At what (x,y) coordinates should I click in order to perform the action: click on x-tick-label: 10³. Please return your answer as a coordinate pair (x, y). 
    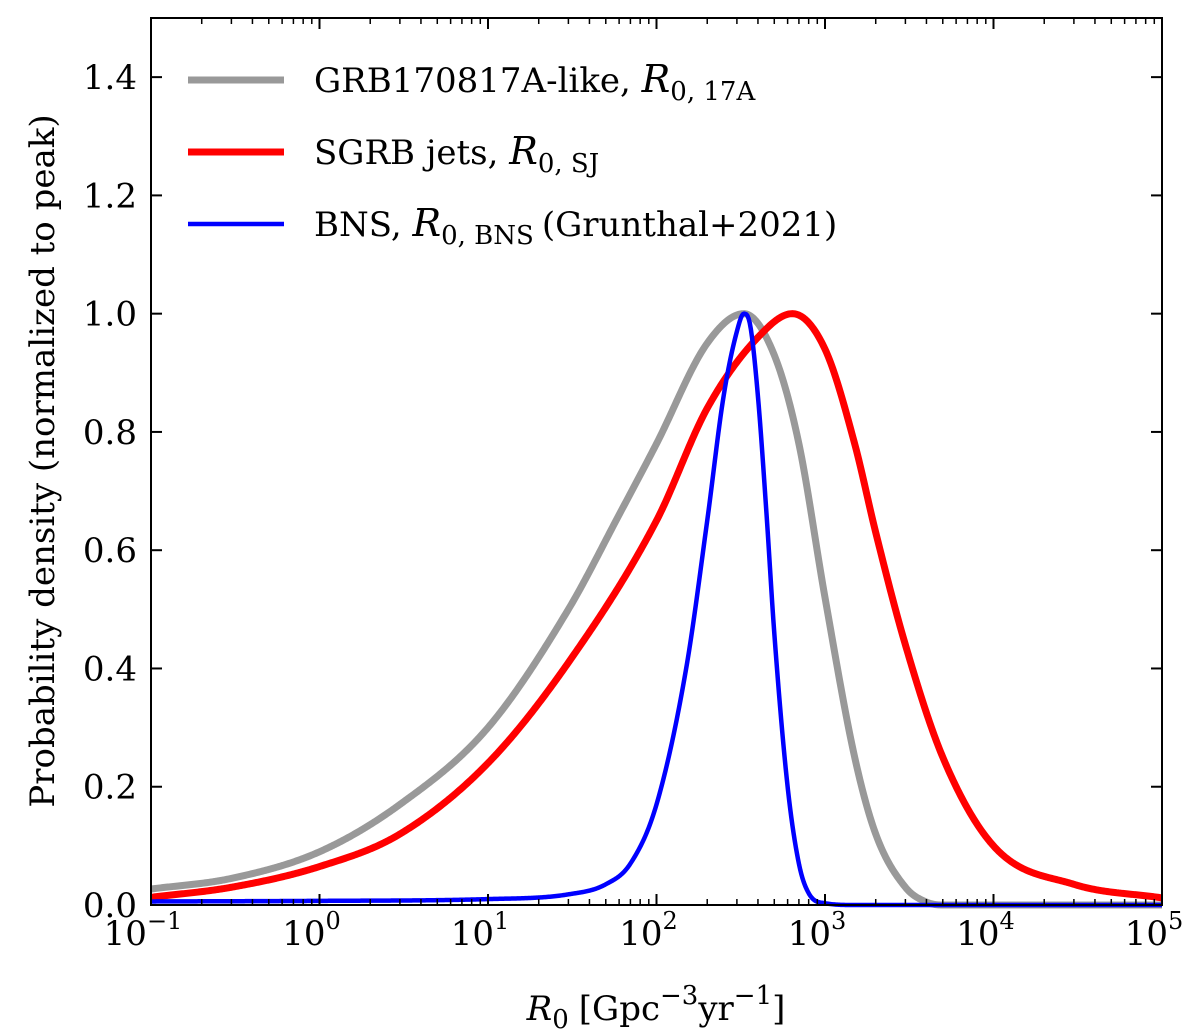
    Looking at the image, I should click on (817, 930).